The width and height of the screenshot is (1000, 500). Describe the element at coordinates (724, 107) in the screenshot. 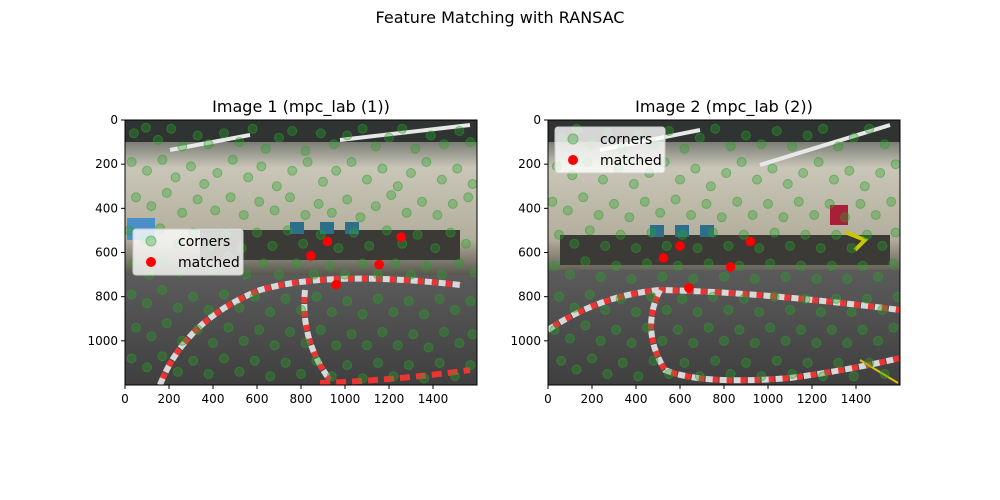

I see `panel-title-2: Image 2 (mpc_lab (2))` at that location.